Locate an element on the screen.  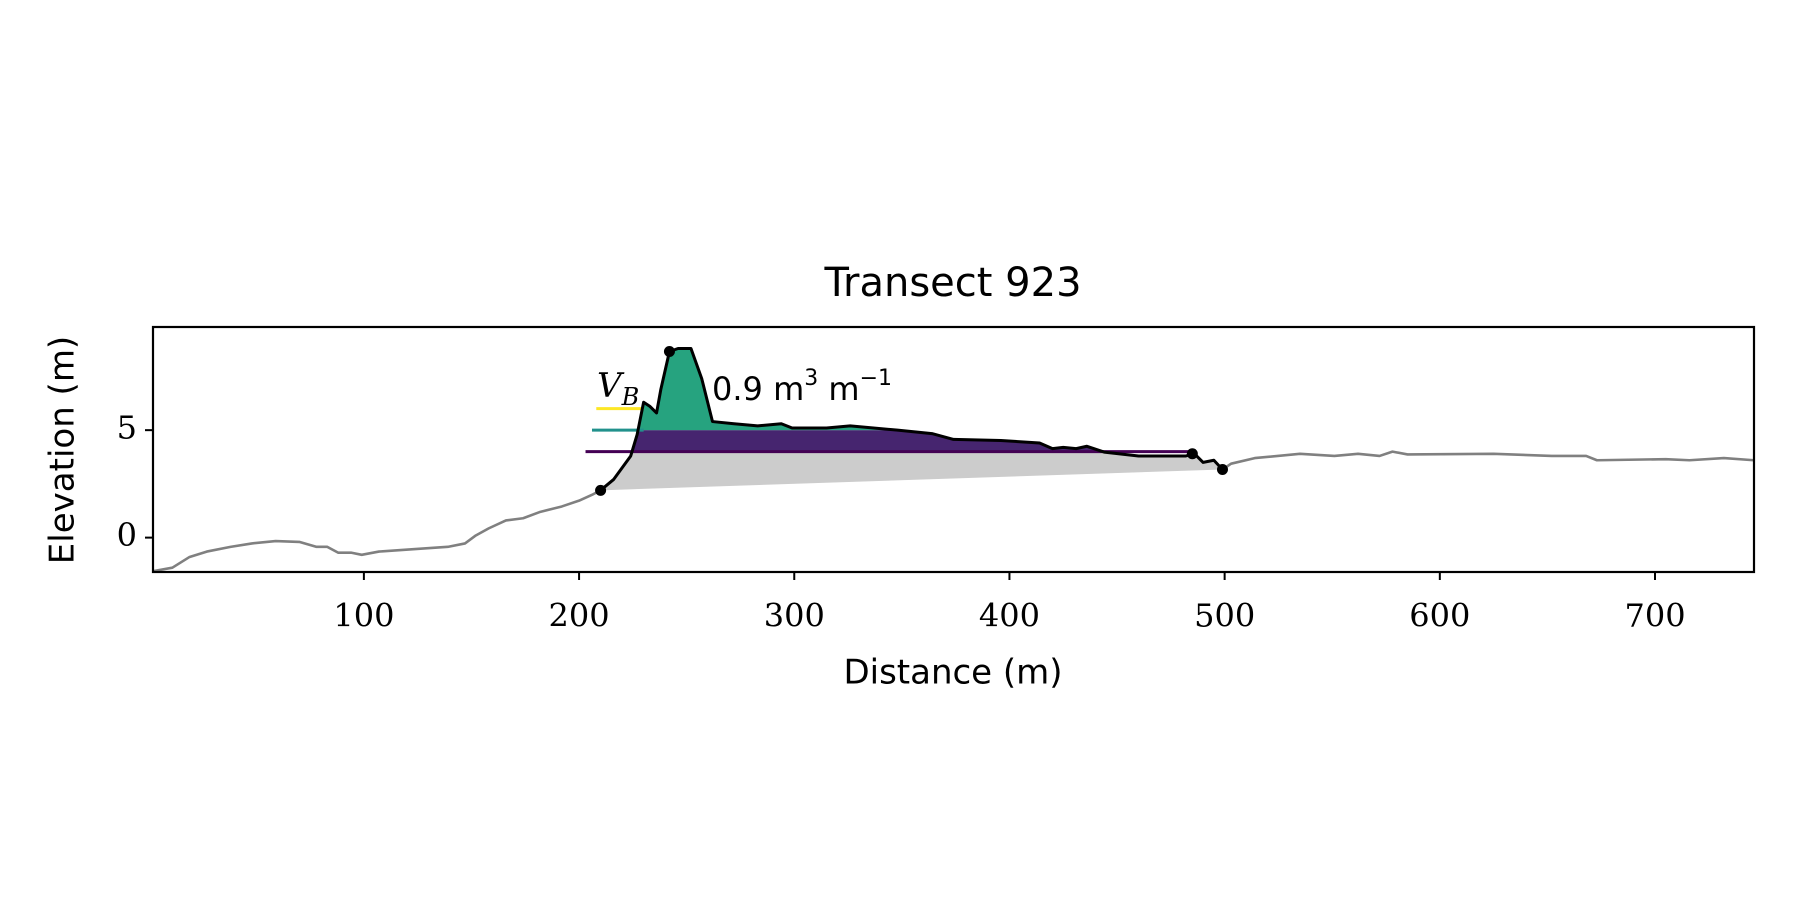
dune-line is located at coordinates (911, 419).